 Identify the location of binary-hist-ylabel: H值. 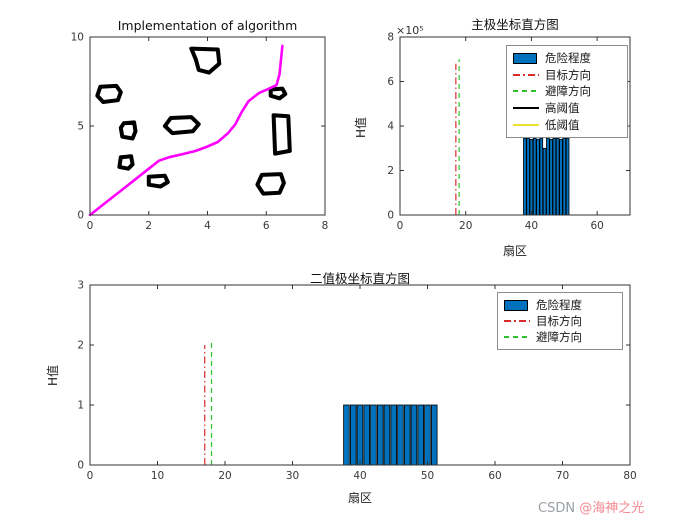
(53, 375).